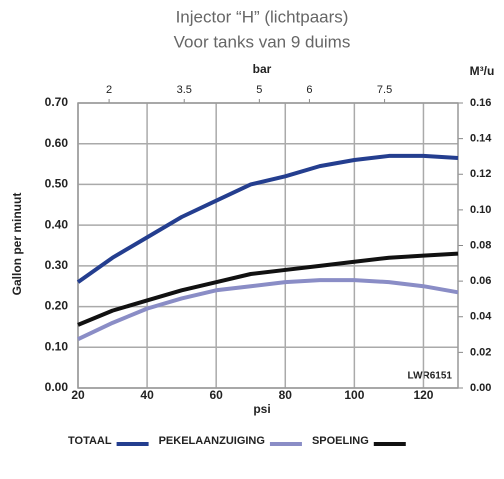 The image size is (504, 479). I want to click on x-tick-label: 60, so click(217, 395).